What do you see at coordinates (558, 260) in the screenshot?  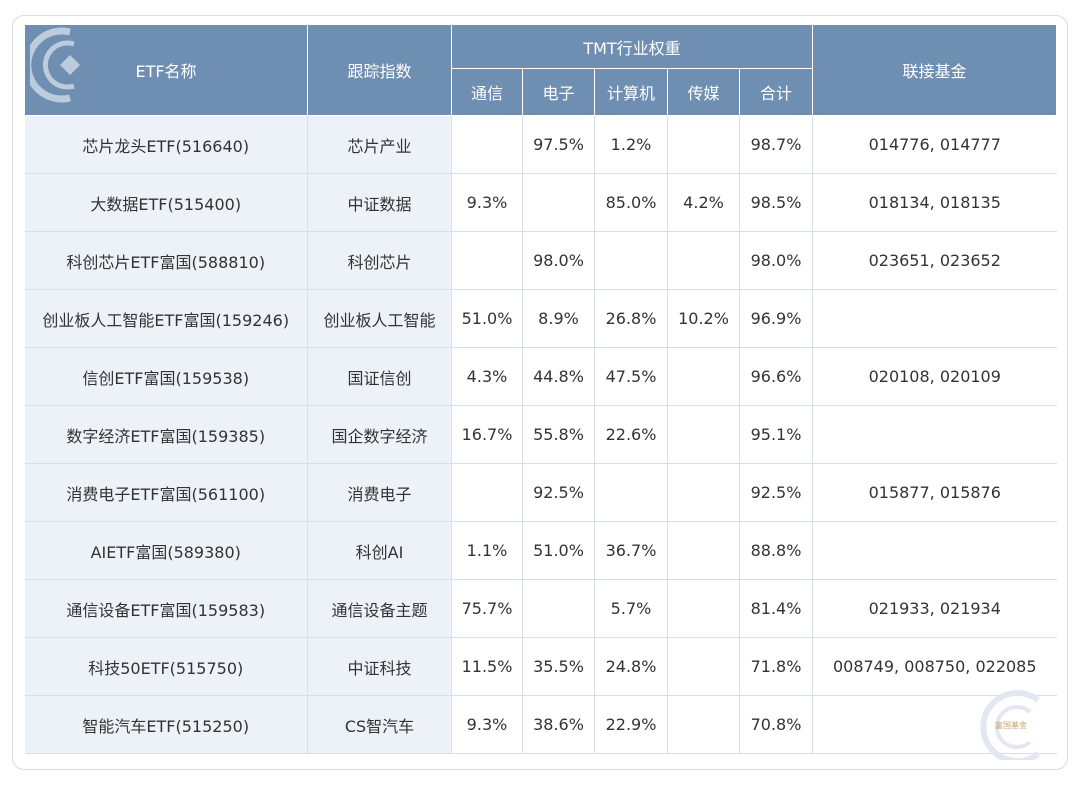 I see `cell-electronics: 98.0%` at bounding box center [558, 260].